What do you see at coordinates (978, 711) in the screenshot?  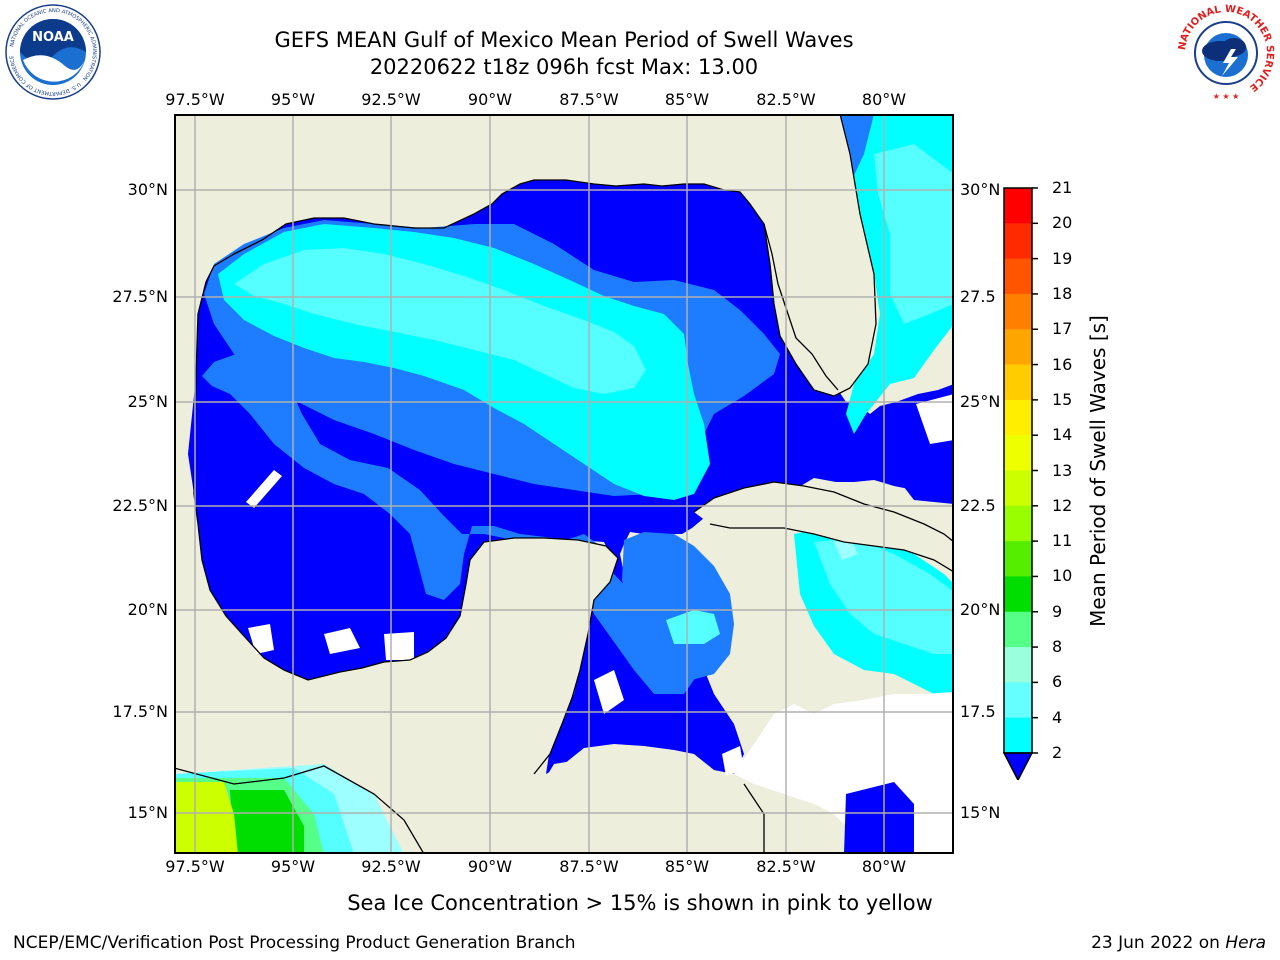 I see `lat-label-right: 17.5` at bounding box center [978, 711].